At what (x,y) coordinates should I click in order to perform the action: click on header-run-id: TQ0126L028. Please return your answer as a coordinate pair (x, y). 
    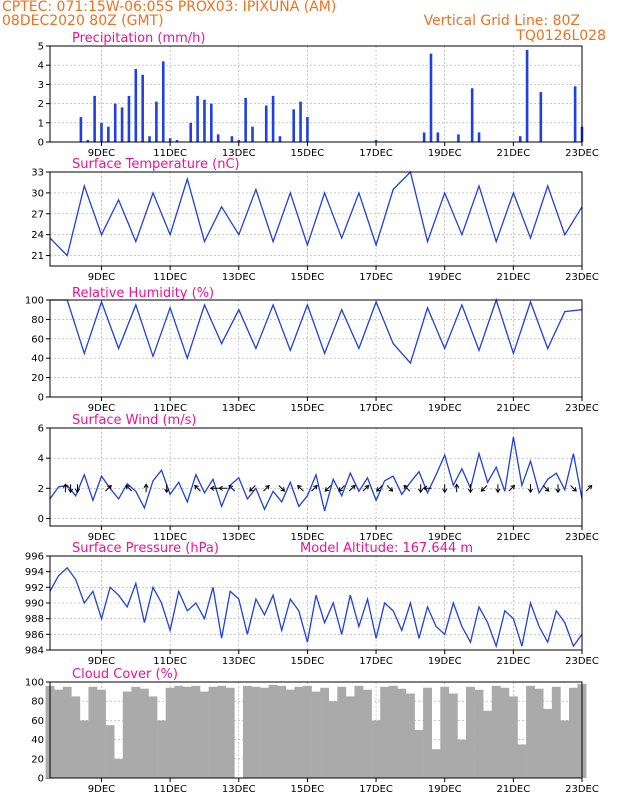
    Looking at the image, I should click on (560, 36).